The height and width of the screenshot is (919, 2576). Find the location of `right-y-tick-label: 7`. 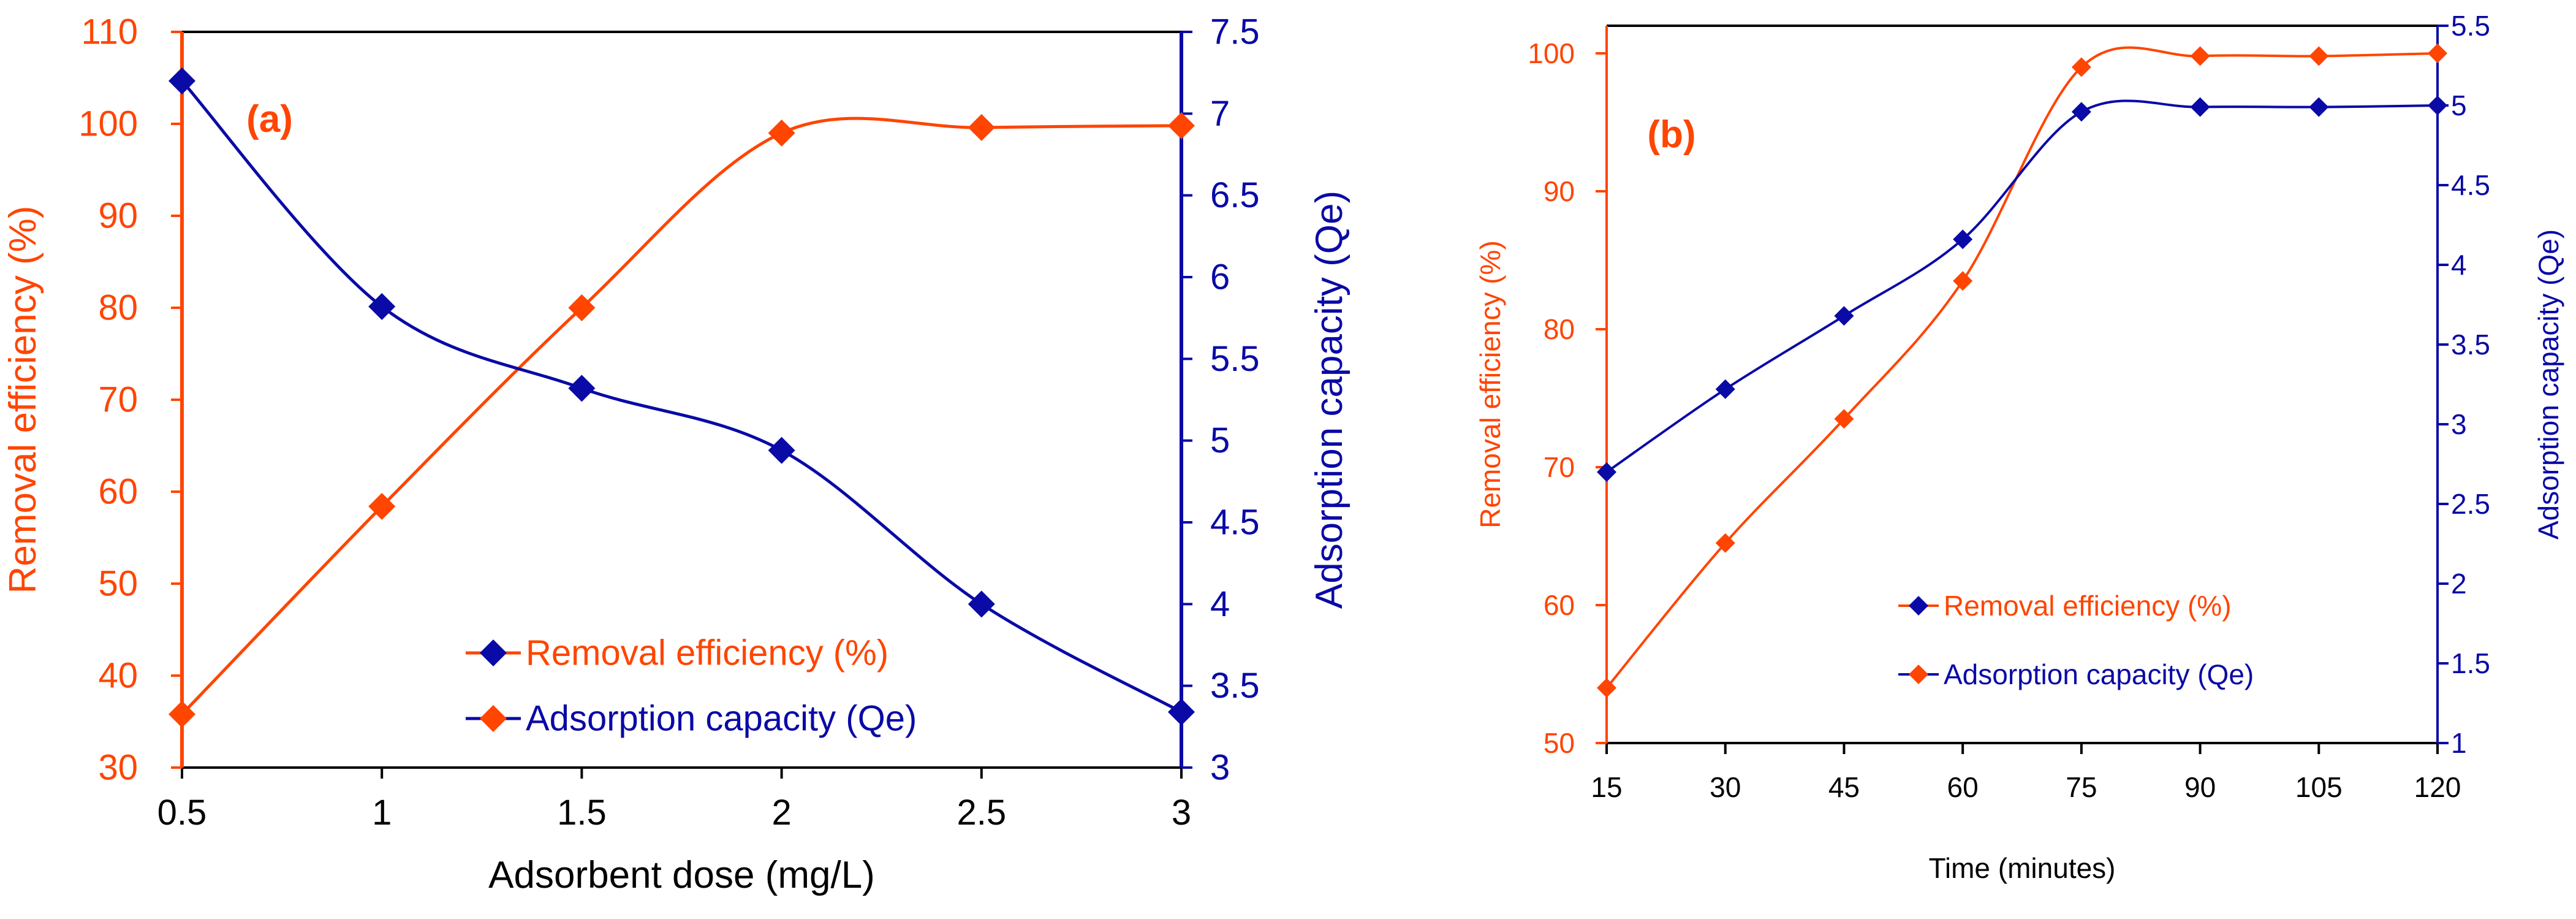

right-y-tick-label: 7 is located at coordinates (1220, 114).